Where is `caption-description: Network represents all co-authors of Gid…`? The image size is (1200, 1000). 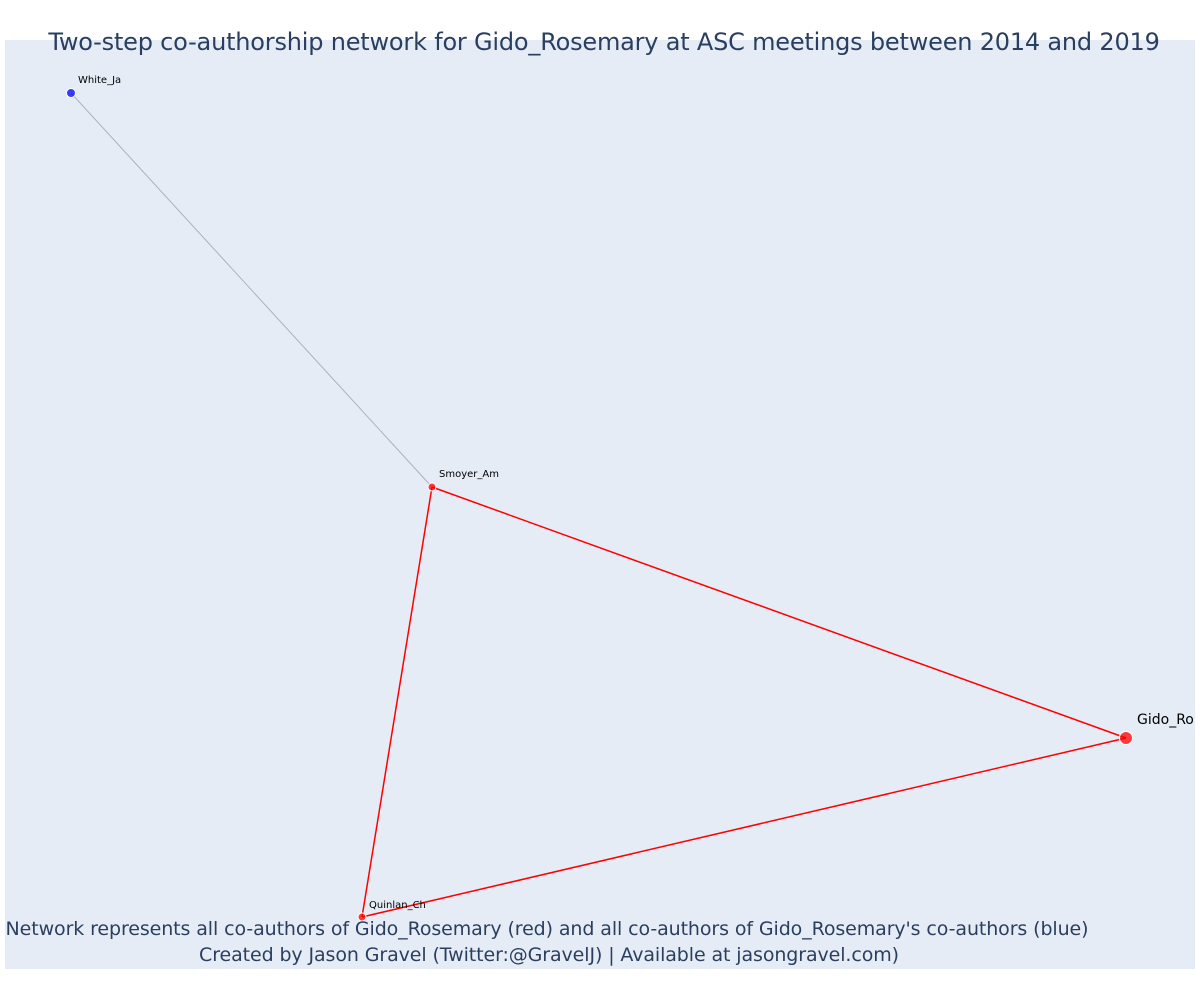 caption-description: Network represents all co-authors of Gid… is located at coordinates (547, 929).